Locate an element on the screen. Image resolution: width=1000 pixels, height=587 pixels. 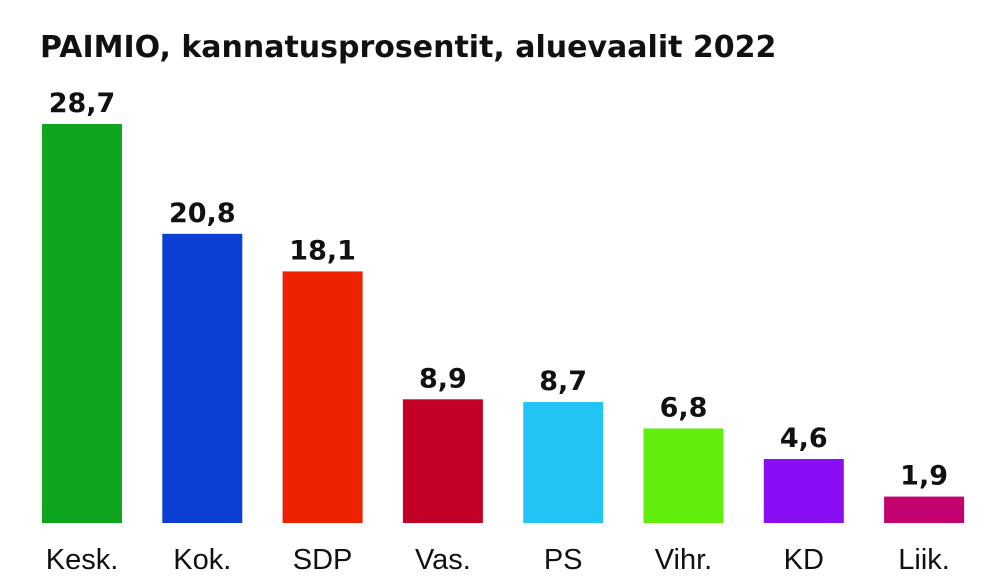
category-label: Vihr. is located at coordinates (684, 560).